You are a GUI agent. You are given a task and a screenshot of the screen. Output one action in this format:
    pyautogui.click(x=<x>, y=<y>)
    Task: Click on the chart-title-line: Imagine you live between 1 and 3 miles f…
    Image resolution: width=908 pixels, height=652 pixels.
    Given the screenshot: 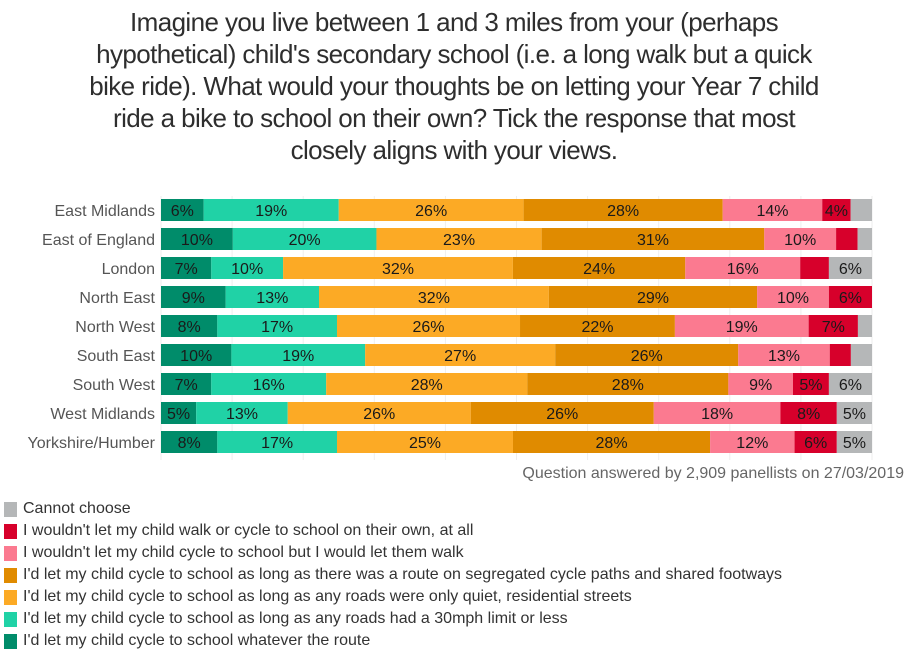 What is the action you would take?
    pyautogui.click(x=454, y=22)
    